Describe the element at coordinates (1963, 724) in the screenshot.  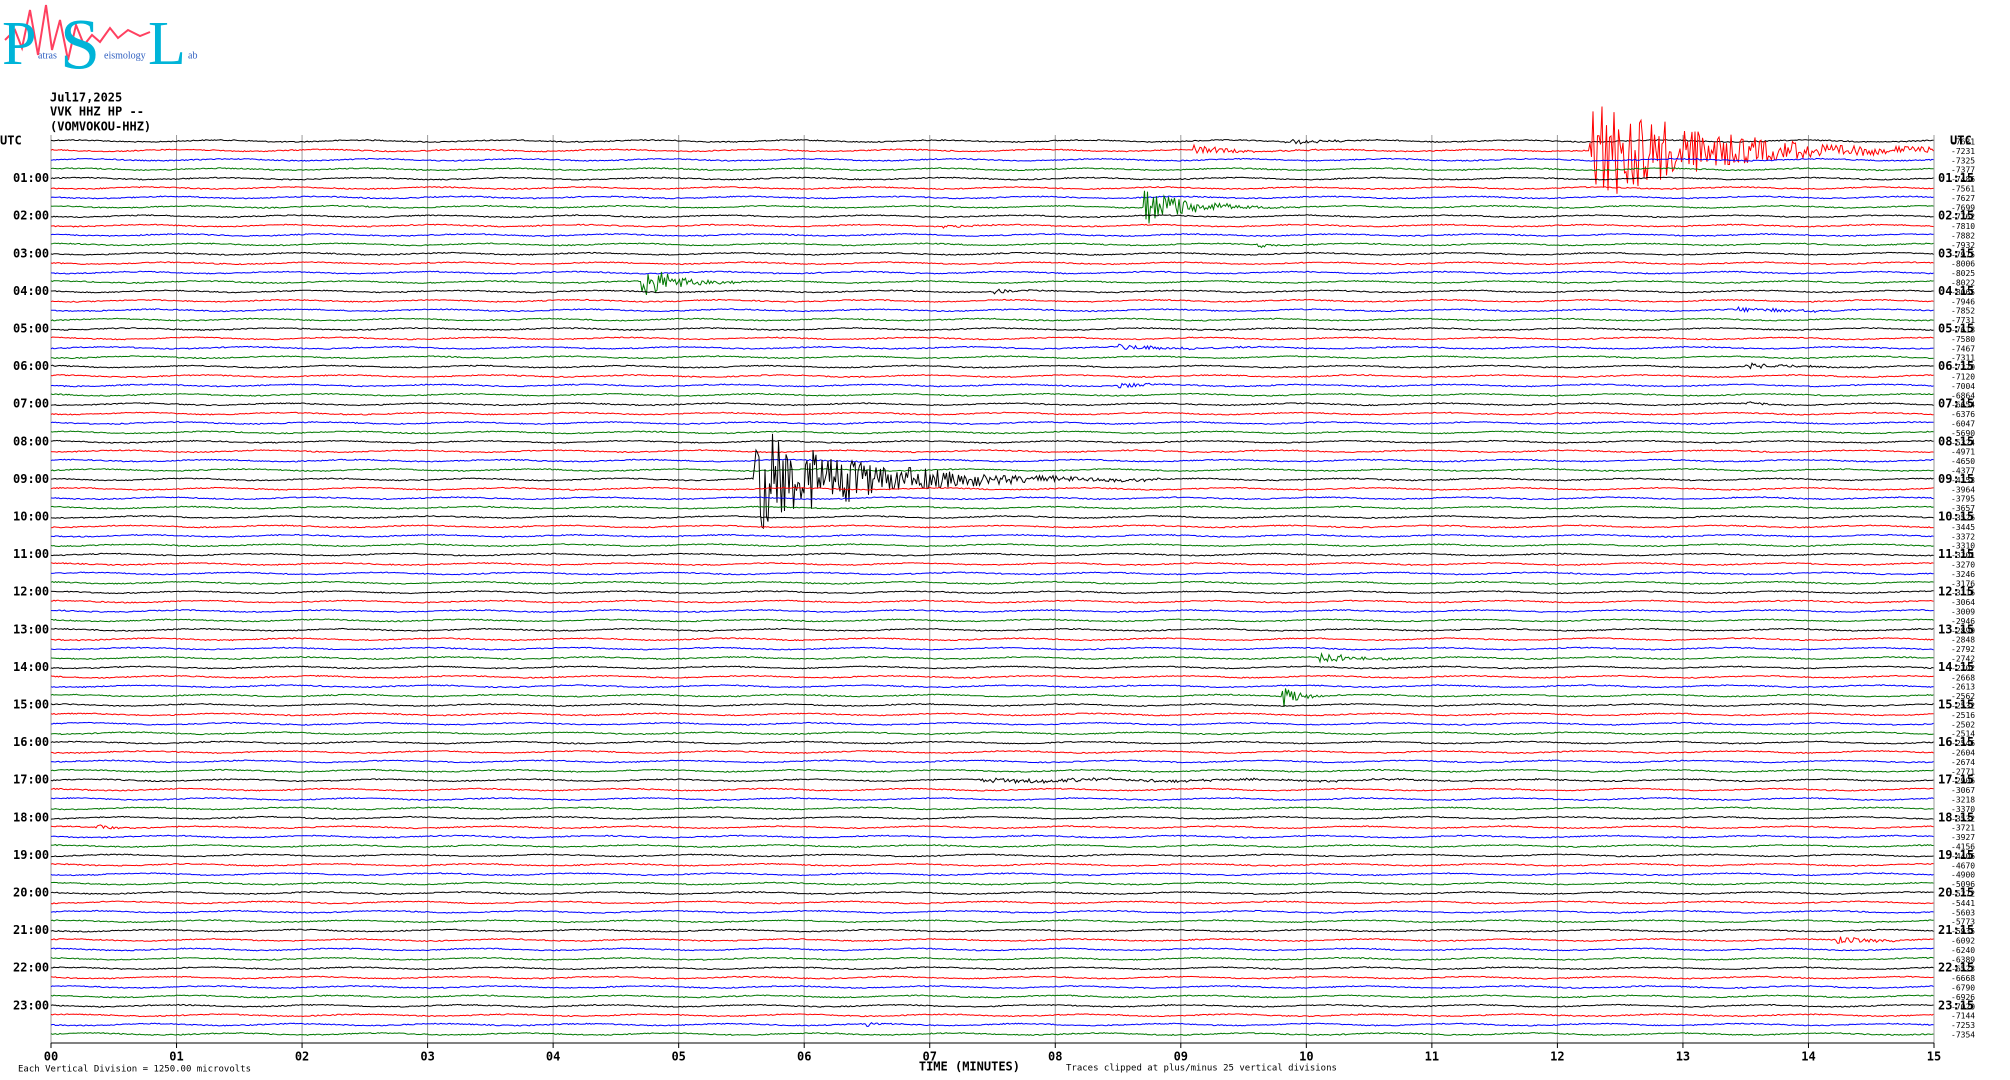
I see `row-offset: -2502` at that location.